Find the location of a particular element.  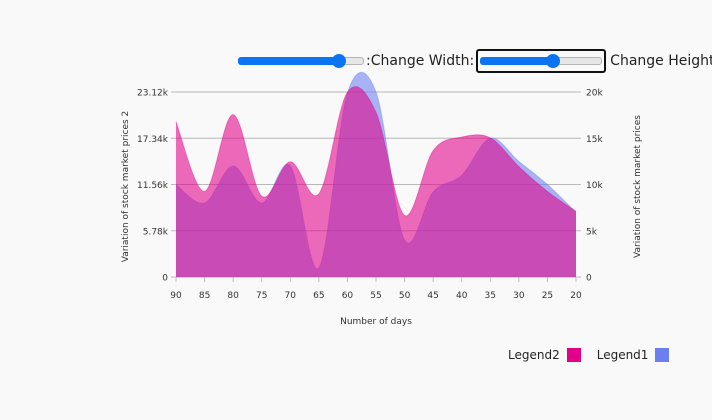

x-tick-label: 80 is located at coordinates (233, 296).